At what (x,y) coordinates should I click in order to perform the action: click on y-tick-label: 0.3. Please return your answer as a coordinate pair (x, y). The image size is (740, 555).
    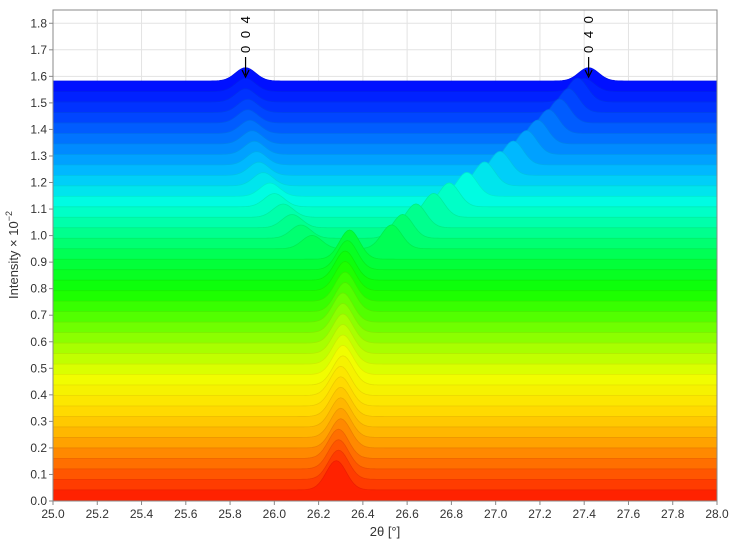
    Looking at the image, I should click on (38, 421).